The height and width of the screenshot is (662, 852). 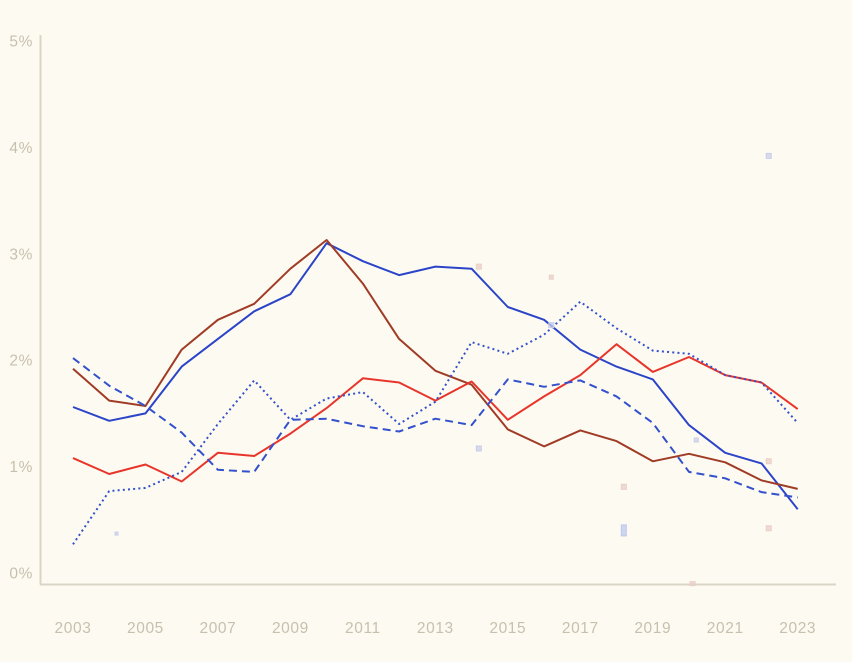 What do you see at coordinates (652, 628) in the screenshot?
I see `x-tick-label: 2019` at bounding box center [652, 628].